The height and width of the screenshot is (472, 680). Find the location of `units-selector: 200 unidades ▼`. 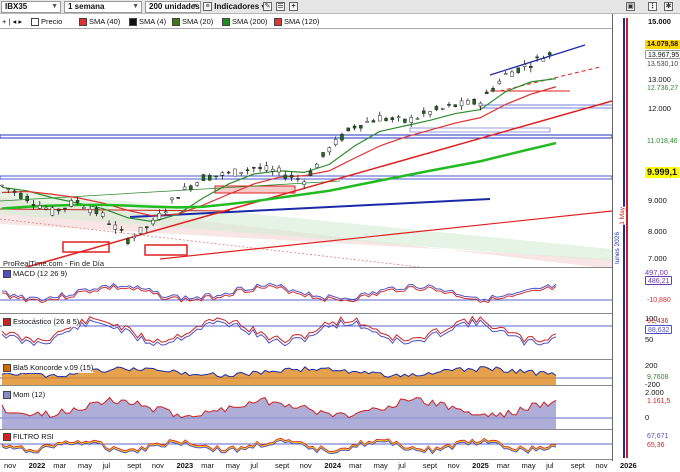

units-selector: 200 unidades ▼ is located at coordinates (173, 7).